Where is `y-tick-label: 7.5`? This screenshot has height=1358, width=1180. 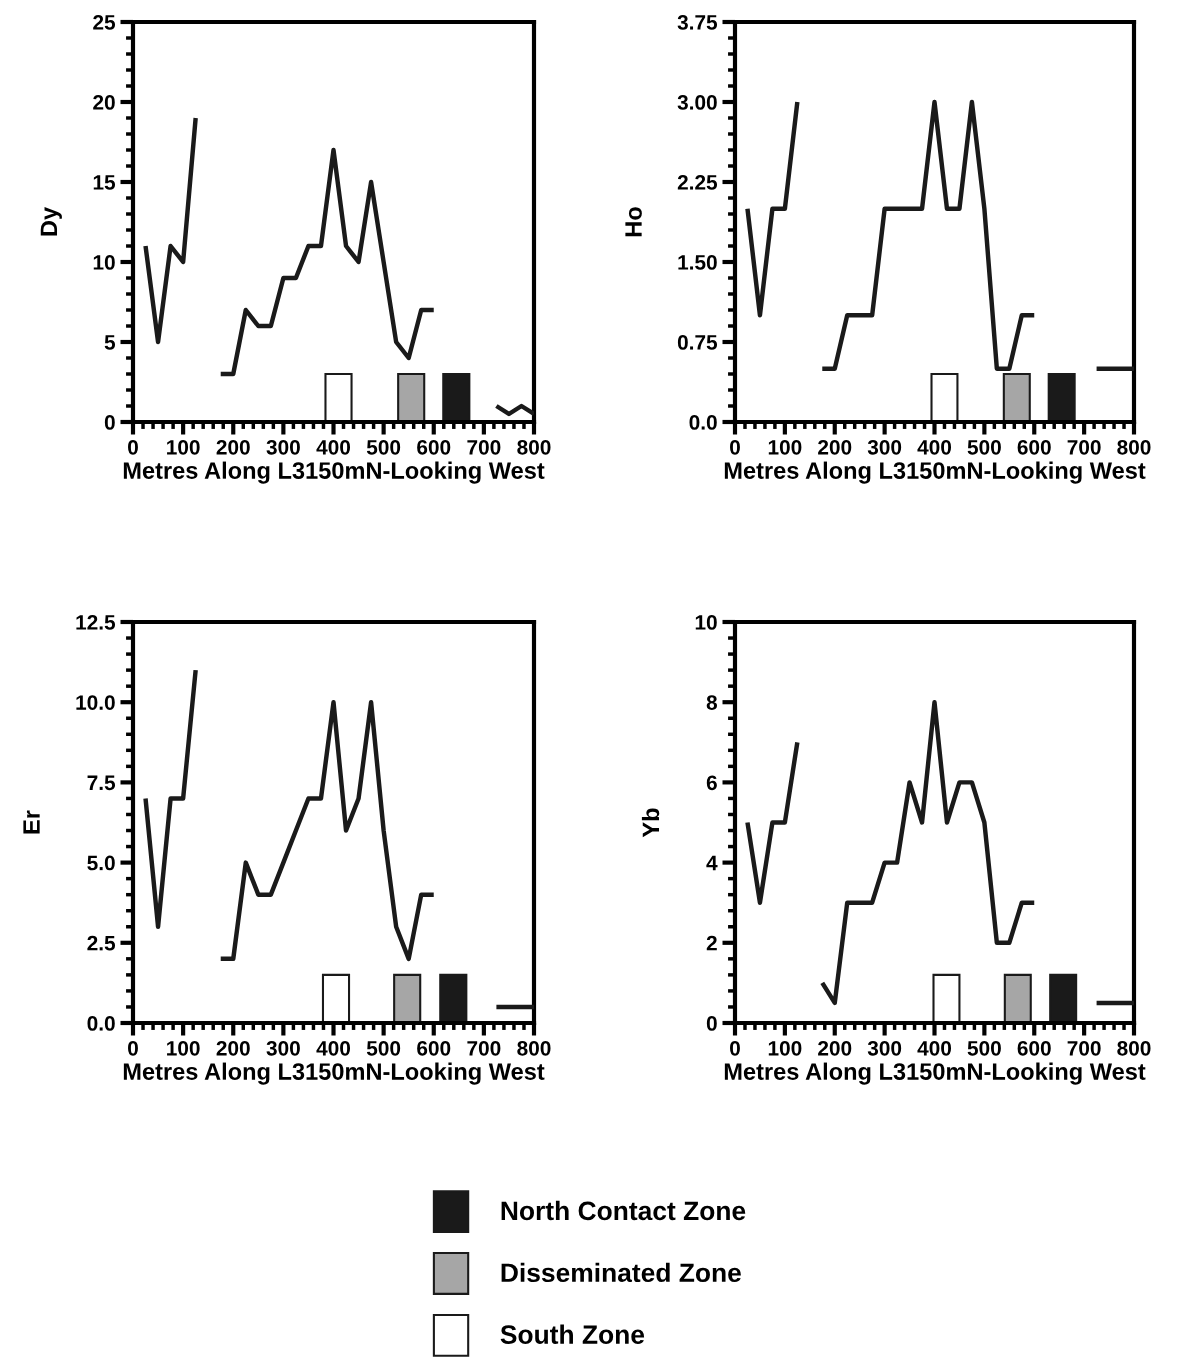 y-tick-label: 7.5 is located at coordinates (101, 783).